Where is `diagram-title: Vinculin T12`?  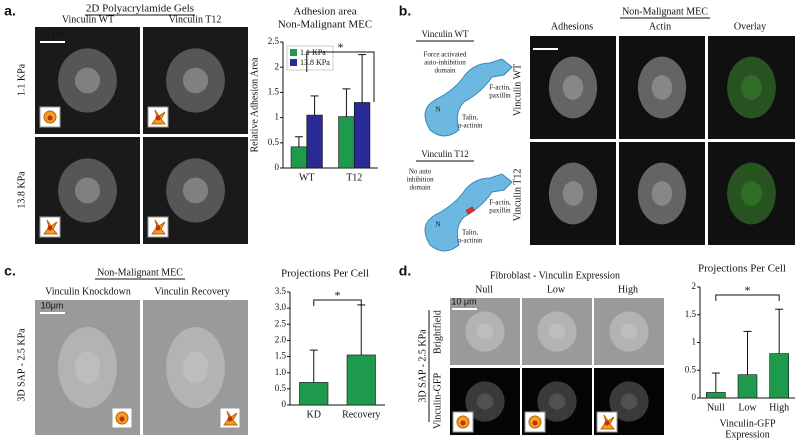 diagram-title: Vinculin T12 is located at coordinates (445, 154).